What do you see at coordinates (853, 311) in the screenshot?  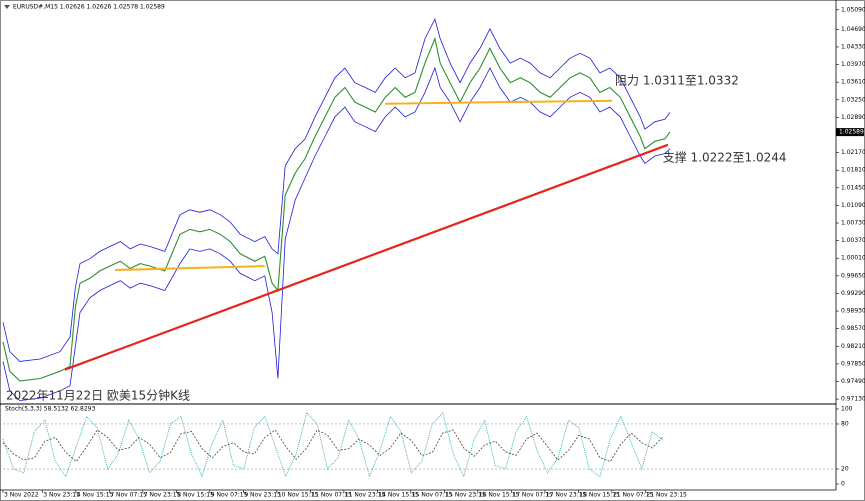 I see `y-tick-label: 0.98930` at bounding box center [853, 311].